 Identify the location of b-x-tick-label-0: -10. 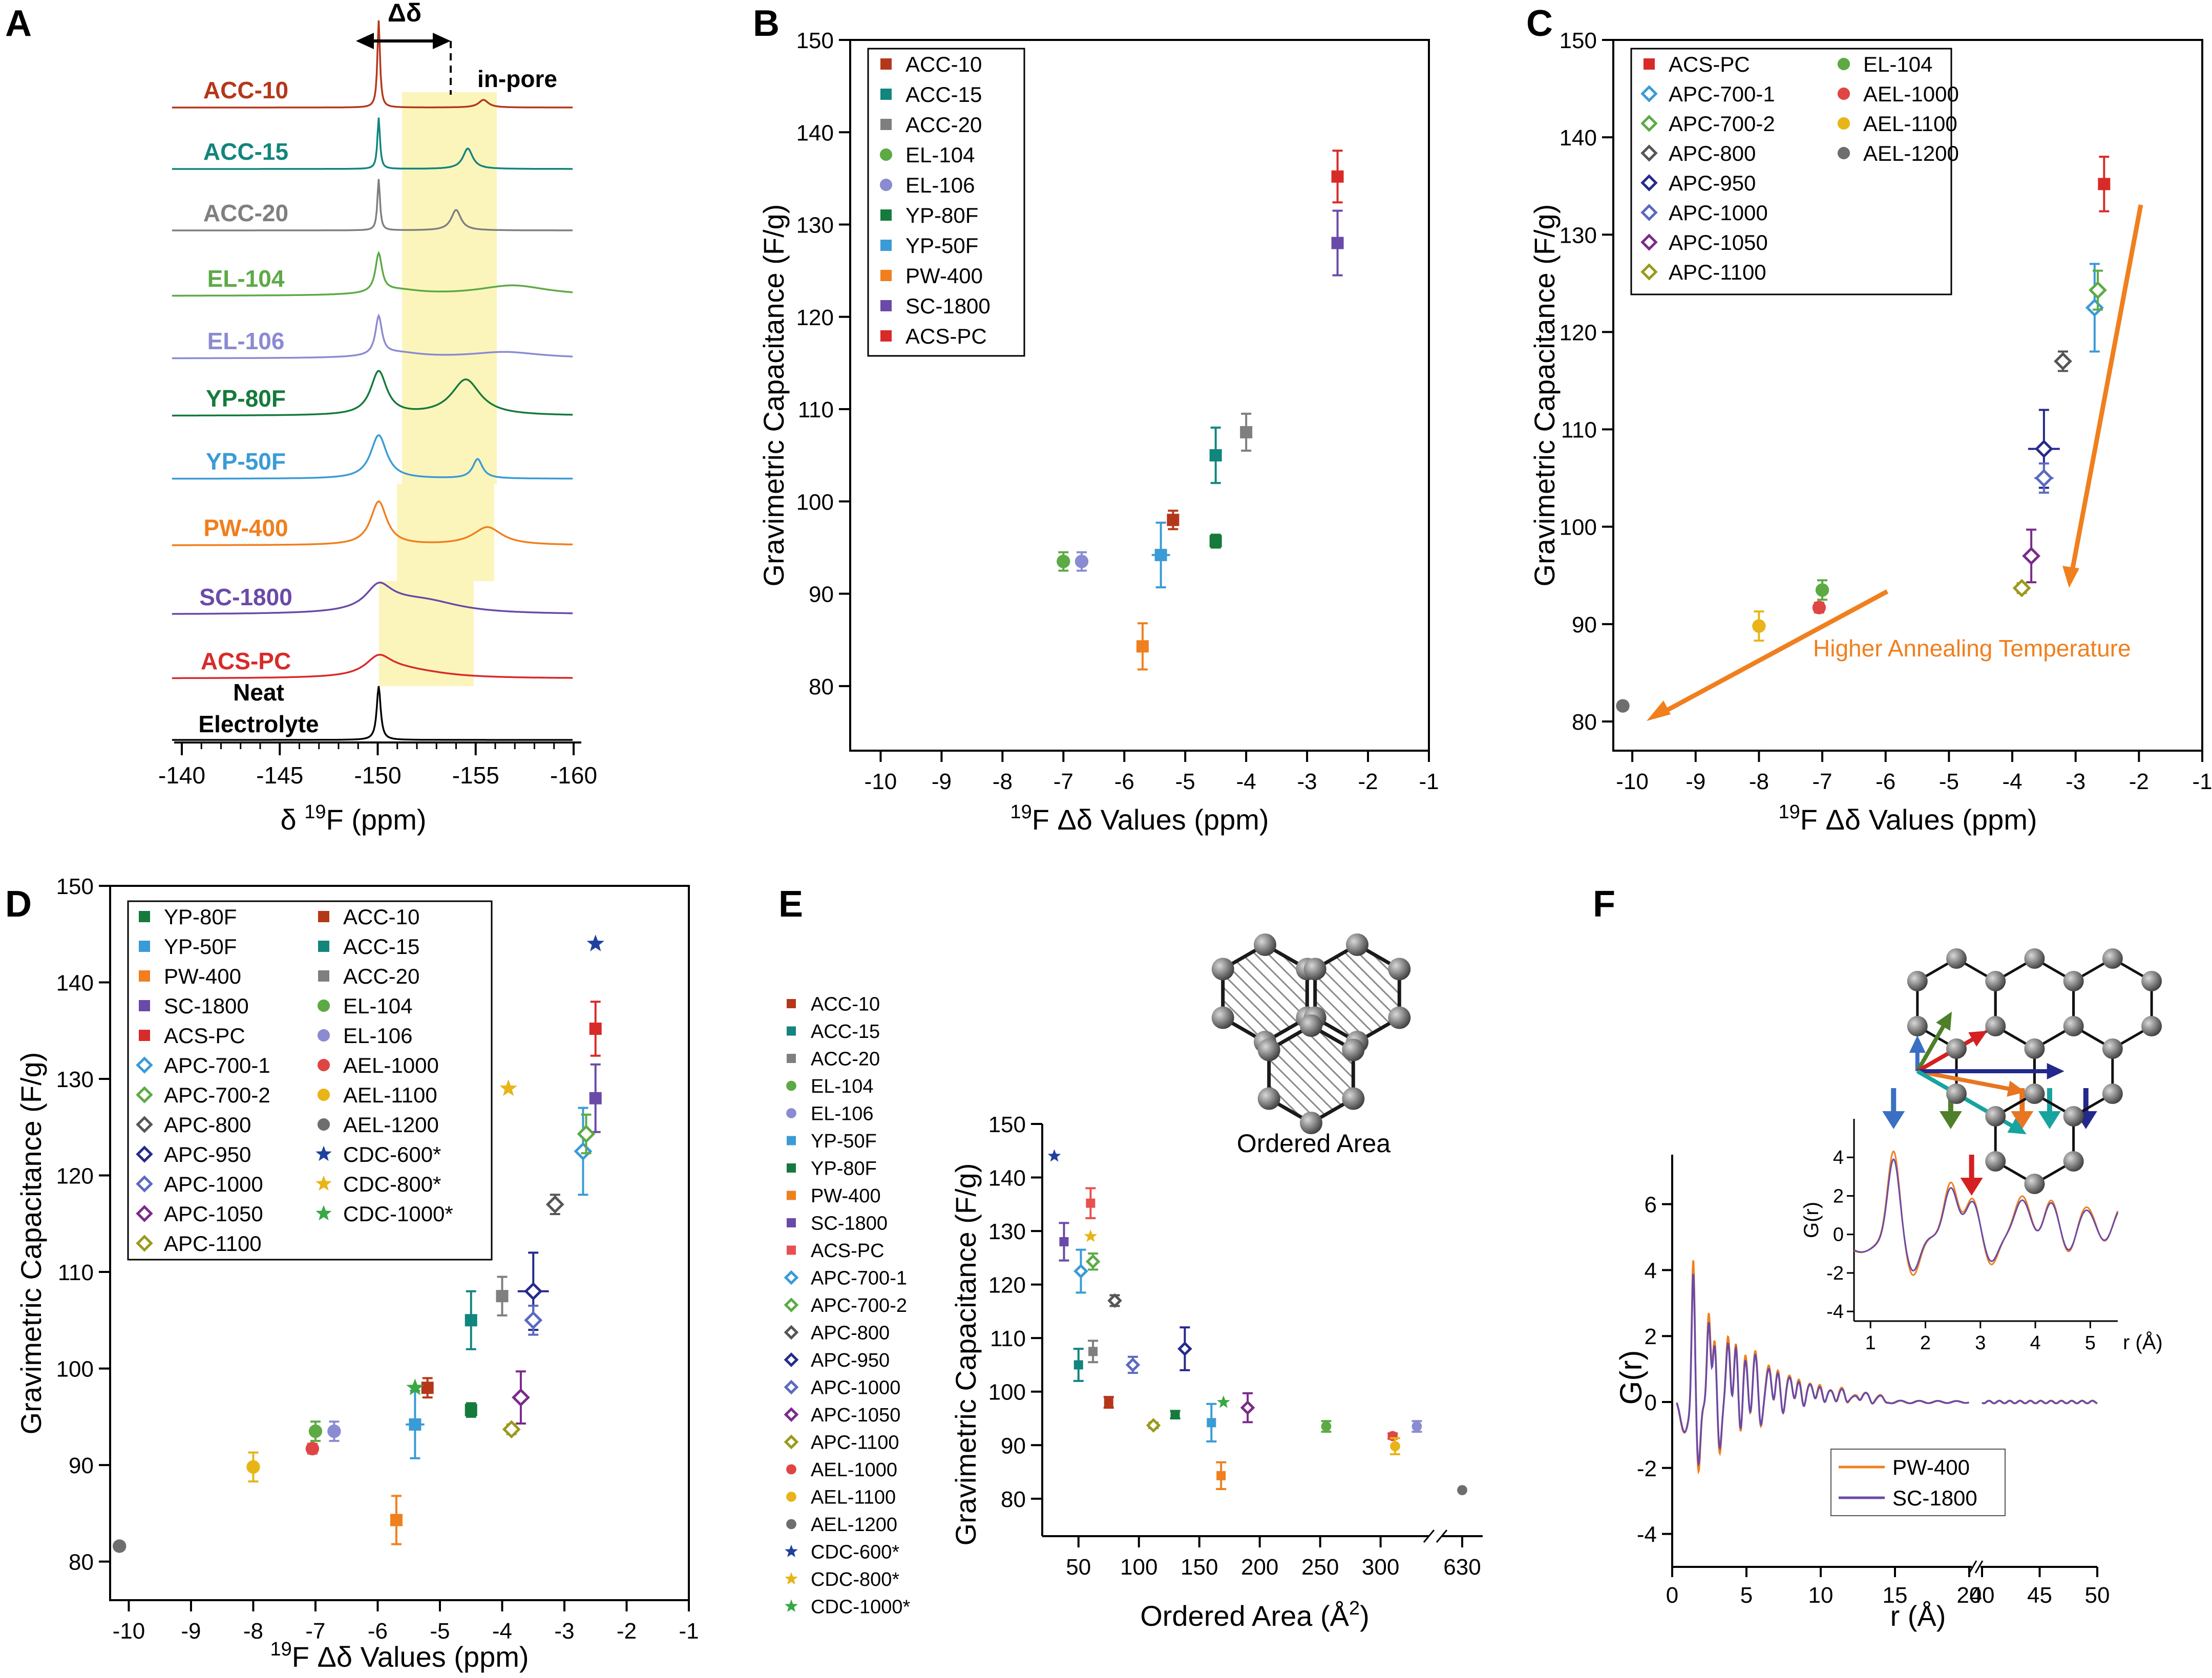
(881, 781).